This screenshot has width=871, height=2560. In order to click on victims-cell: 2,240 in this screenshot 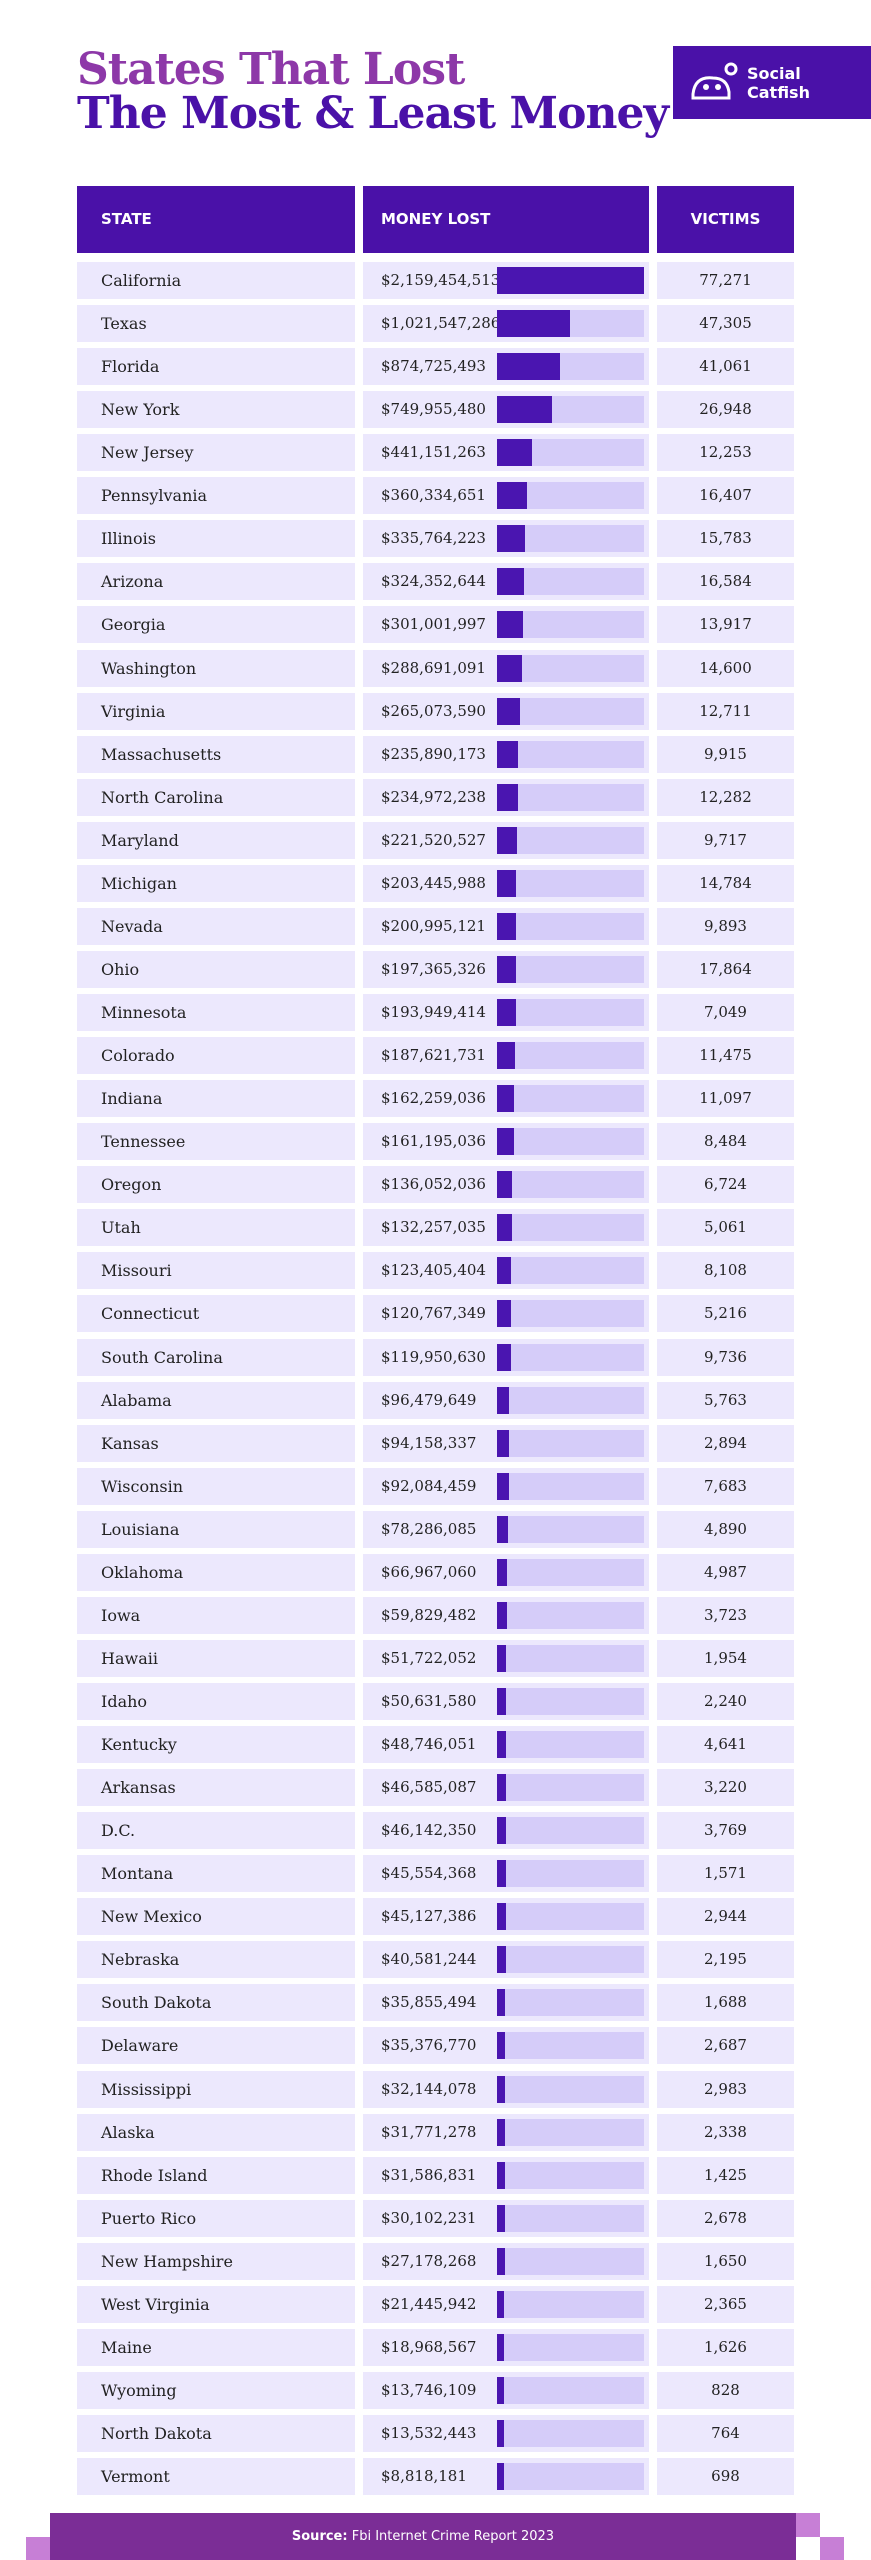, I will do `click(725, 1701)`.